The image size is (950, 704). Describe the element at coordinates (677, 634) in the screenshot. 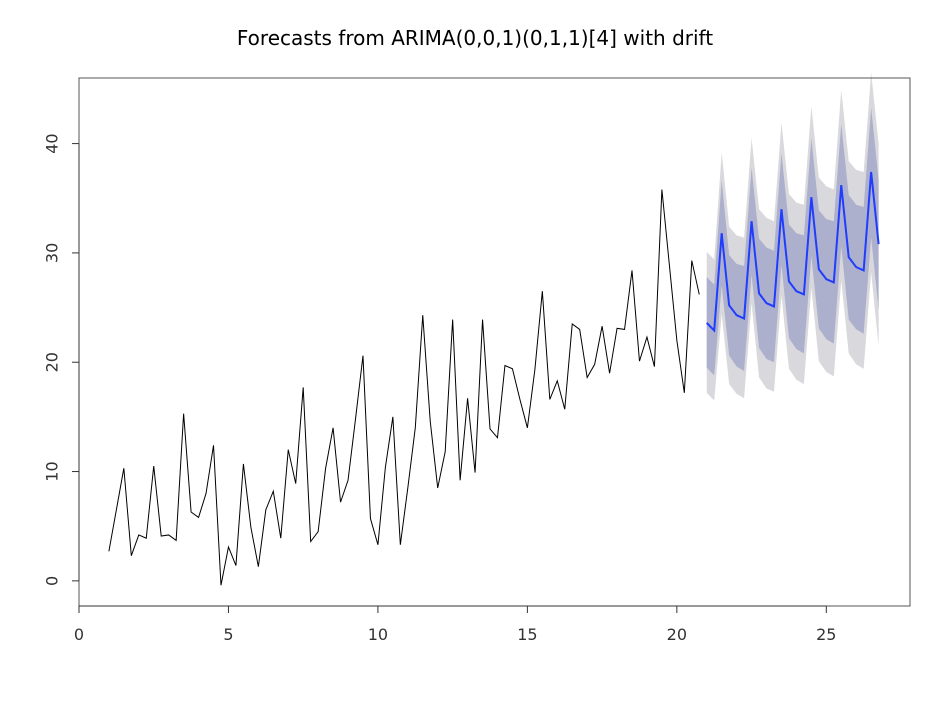

I see `x-tick-label: 20` at that location.